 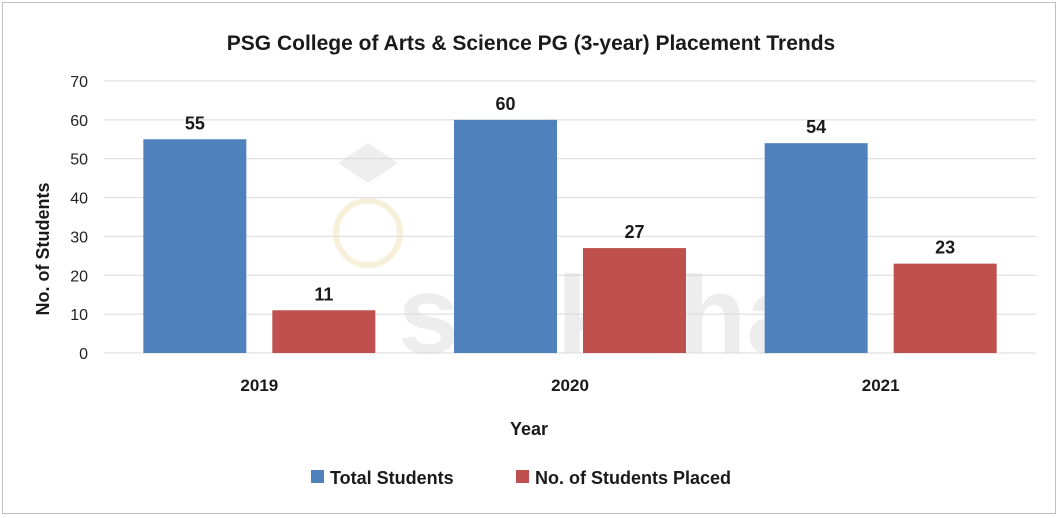 I want to click on legend-label: Total Students, so click(x=392, y=478).